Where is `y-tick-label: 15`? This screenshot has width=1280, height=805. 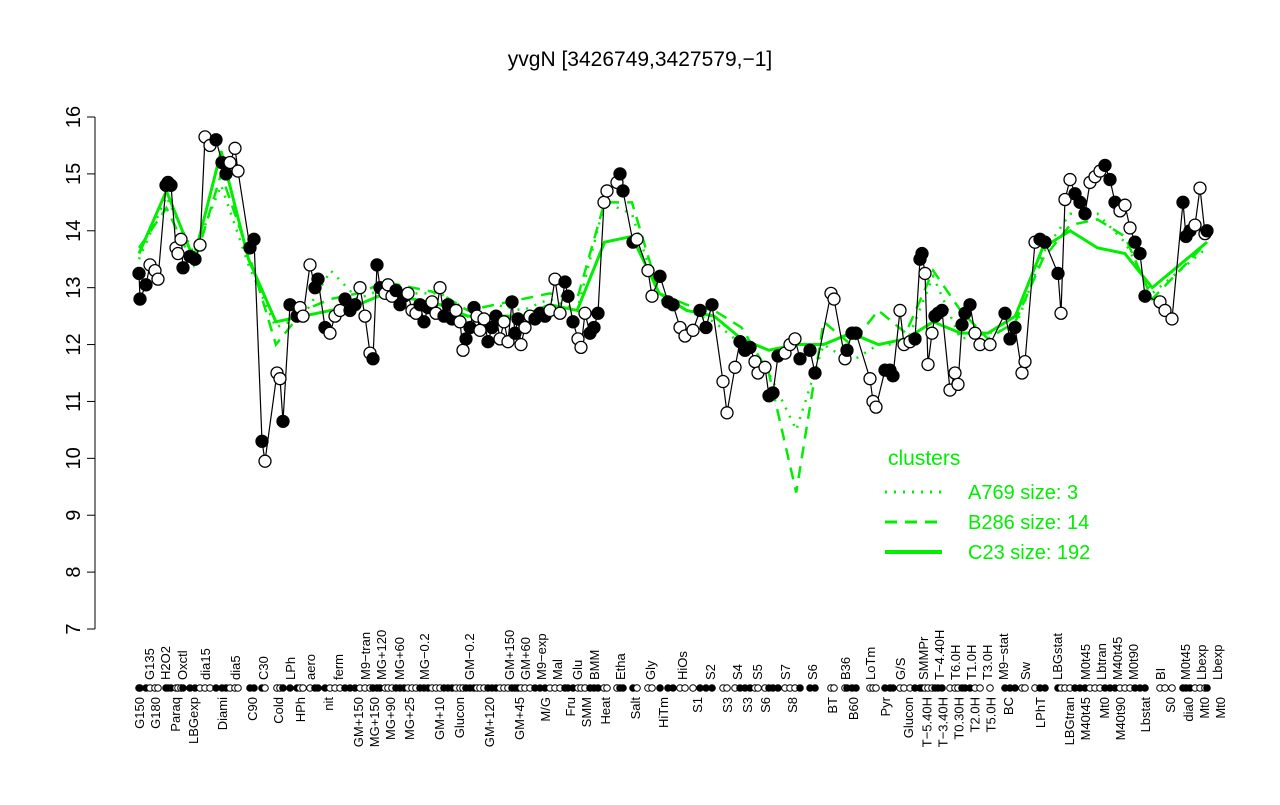 y-tick-label: 15 is located at coordinates (74, 174).